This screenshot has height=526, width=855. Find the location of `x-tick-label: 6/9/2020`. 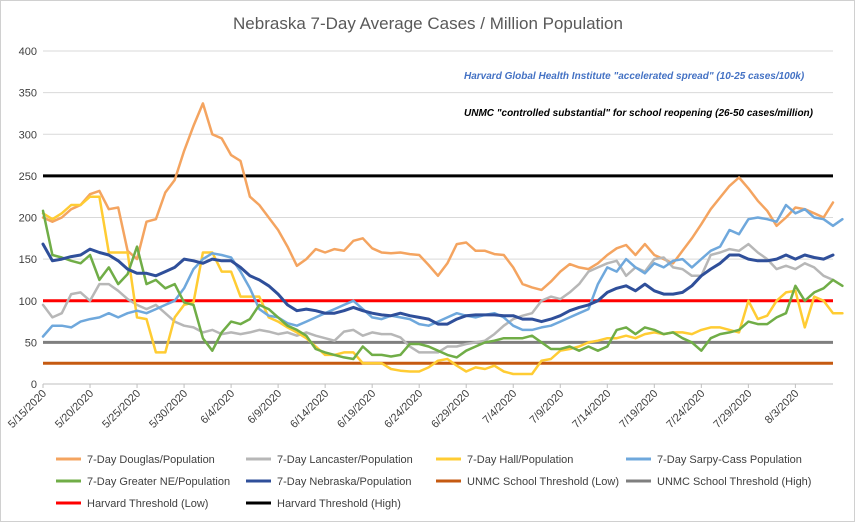

x-tick-label: 6/9/2020 is located at coordinates (264, 407).